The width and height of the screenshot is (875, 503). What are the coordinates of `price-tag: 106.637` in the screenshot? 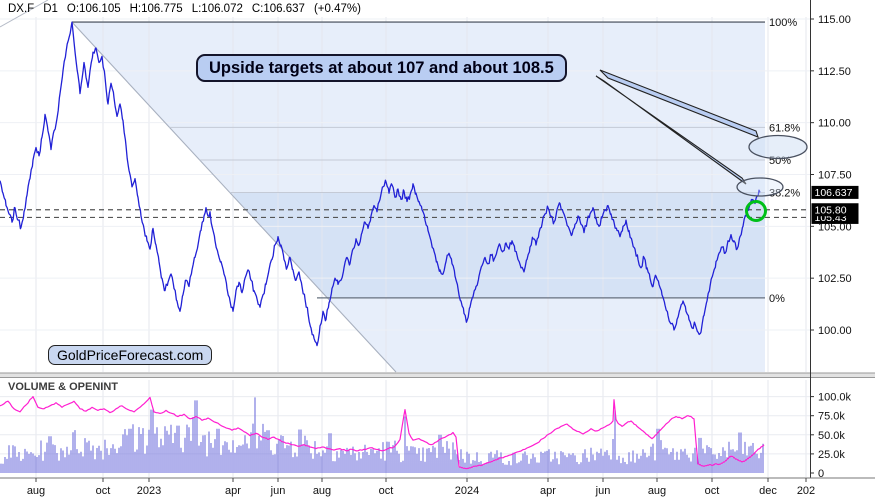 It's located at (835, 192).